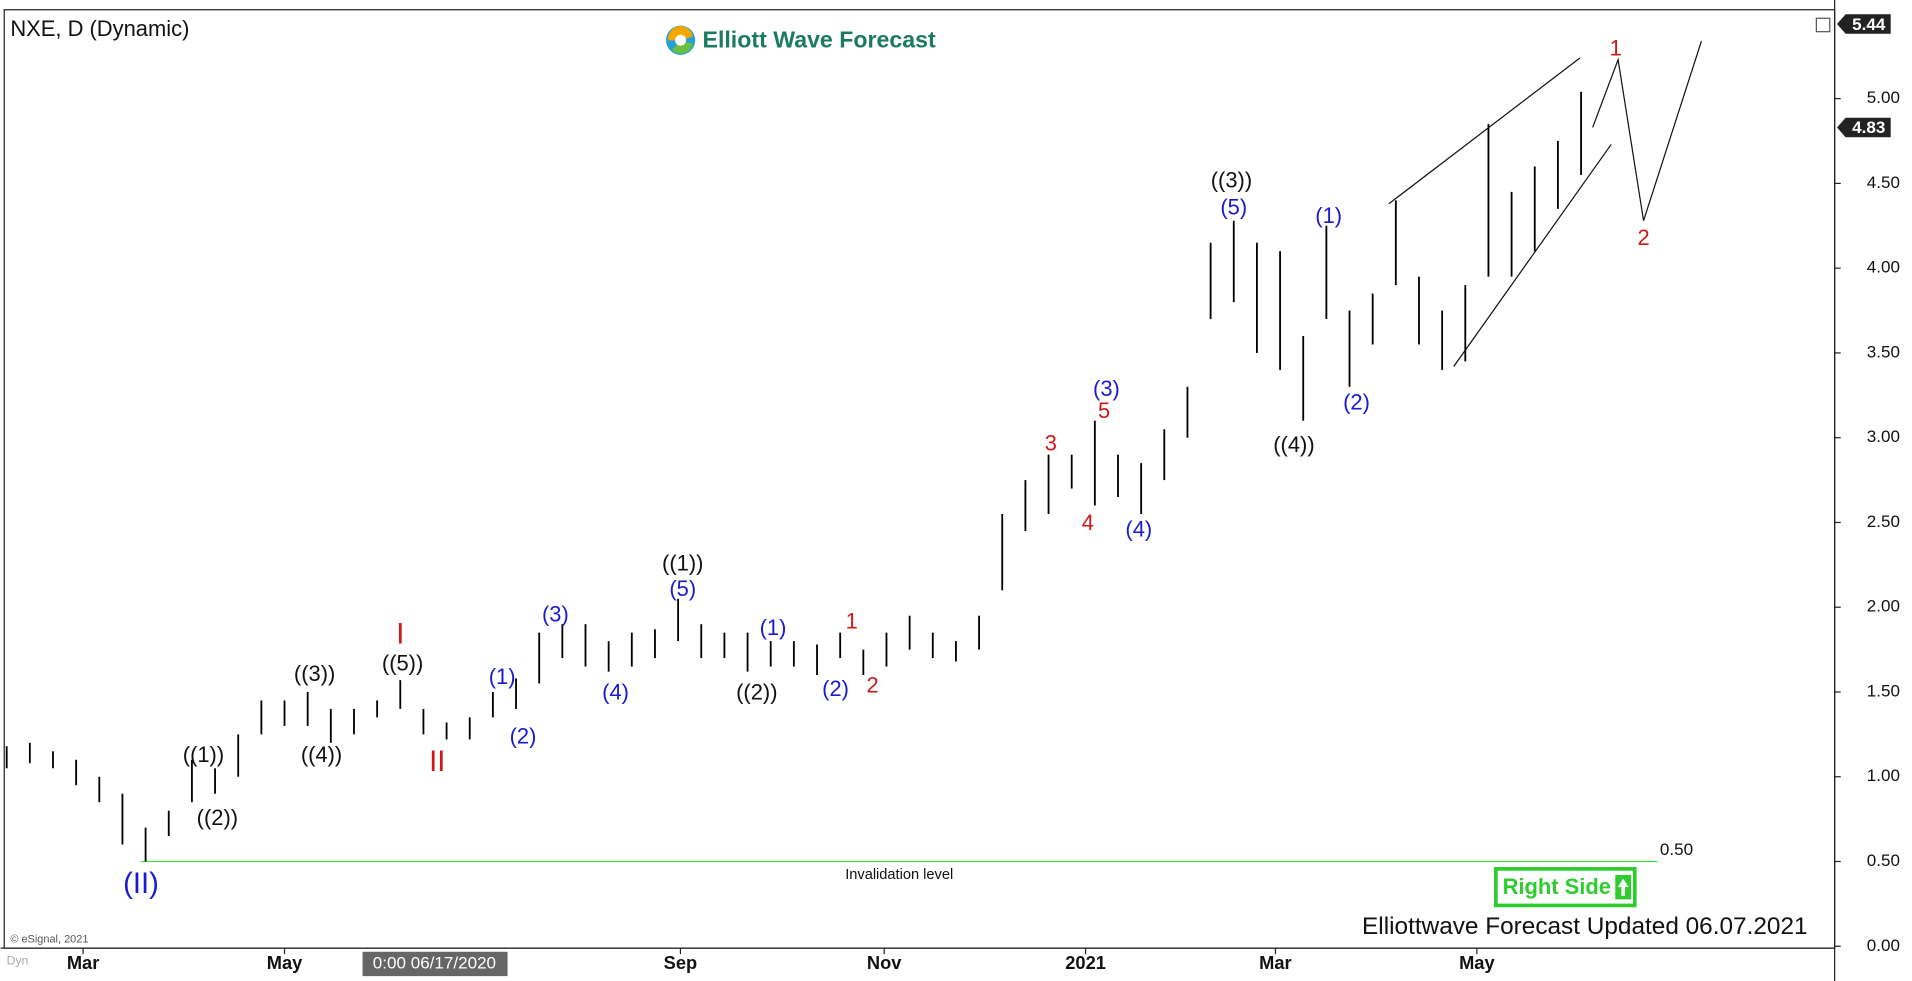 The height and width of the screenshot is (981, 1912). Describe the element at coordinates (1051, 442) in the screenshot. I see `wave-label: 3` at that location.